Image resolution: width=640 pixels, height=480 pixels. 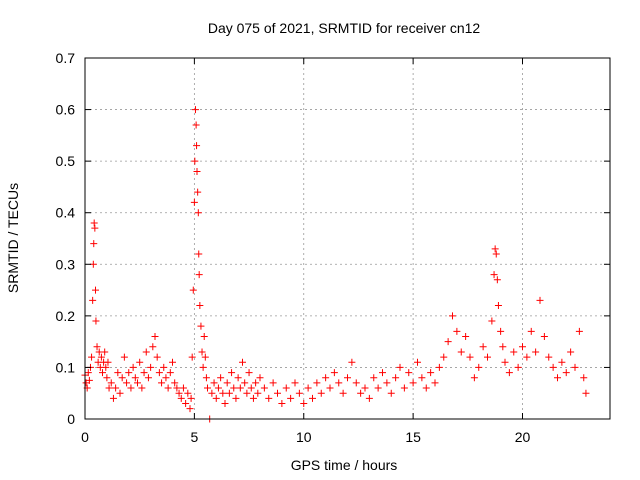 What do you see at coordinates (523, 437) in the screenshot?
I see `x-tick-label: 20` at bounding box center [523, 437].